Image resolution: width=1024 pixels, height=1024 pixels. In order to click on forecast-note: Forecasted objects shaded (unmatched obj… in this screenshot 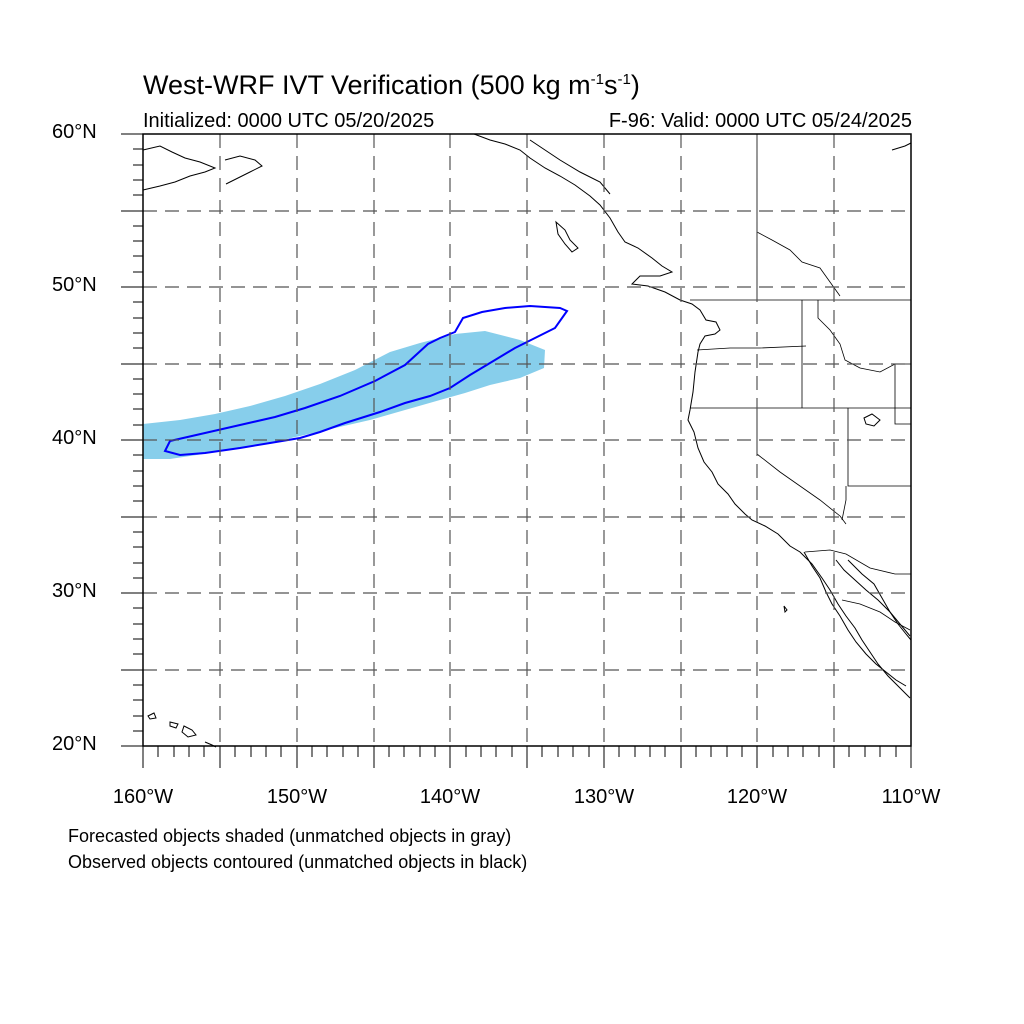, I will do `click(290, 836)`.